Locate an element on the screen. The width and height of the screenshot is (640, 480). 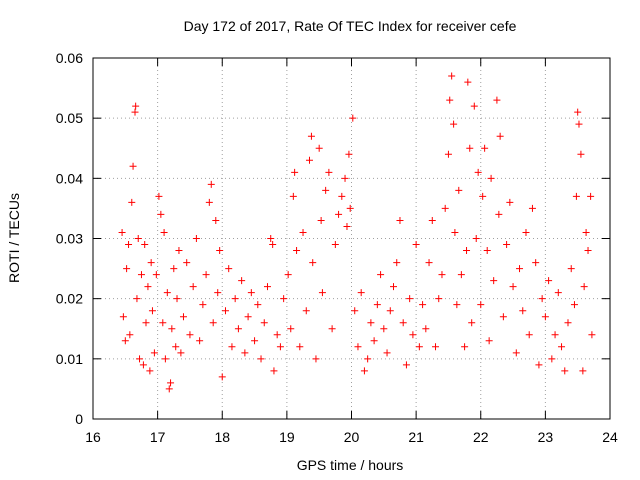
x-axis-label: GPS time / hours is located at coordinates (350, 465).